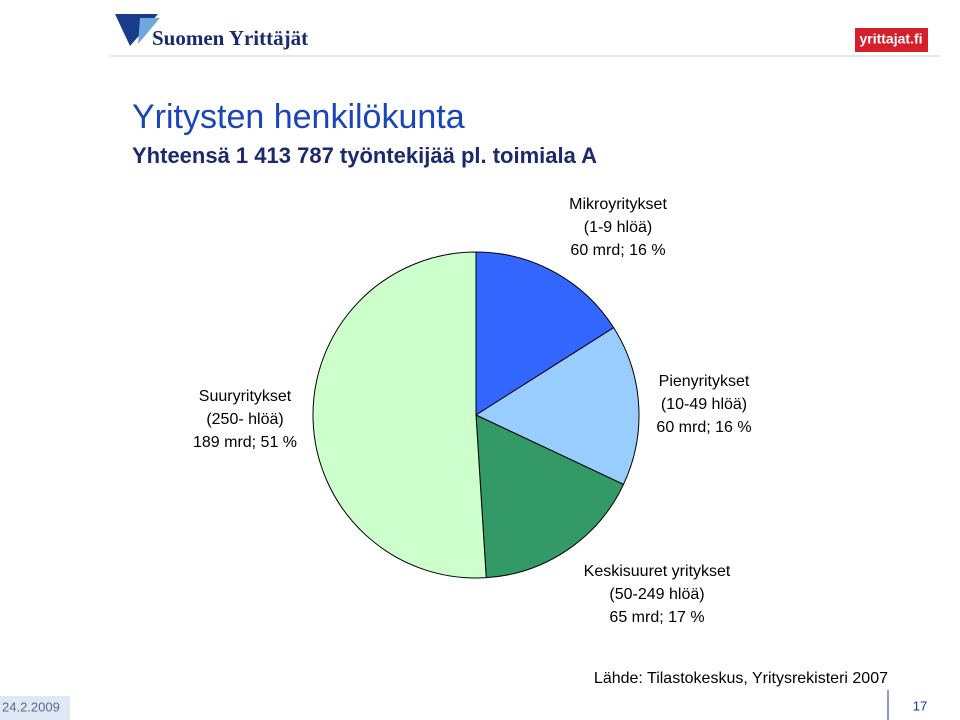  Describe the element at coordinates (920, 705) in the screenshot. I see `page-number: 17` at that location.